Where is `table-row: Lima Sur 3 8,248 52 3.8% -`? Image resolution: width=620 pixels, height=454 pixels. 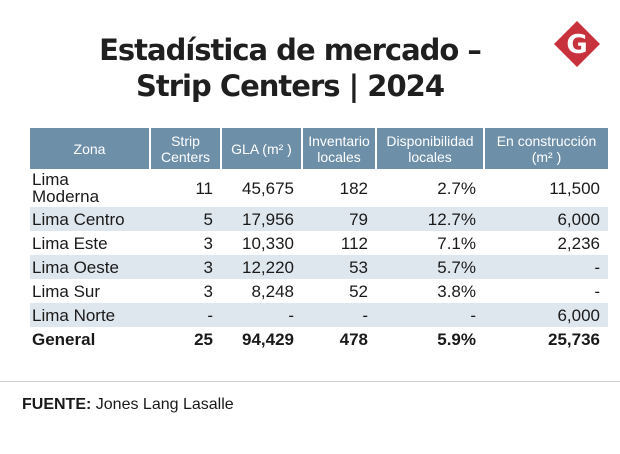
table-row: Lima Sur 3 8,248 52 3.8% - is located at coordinates (319, 291).